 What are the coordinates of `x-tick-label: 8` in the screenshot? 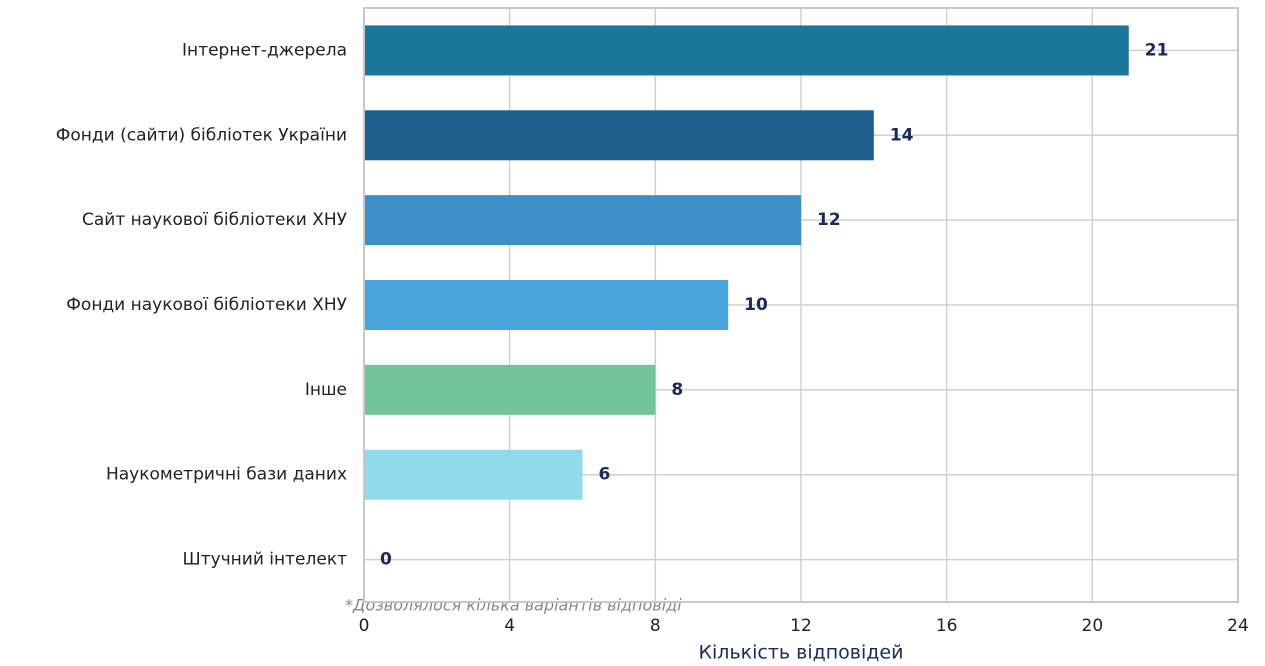 It's located at (655, 626).